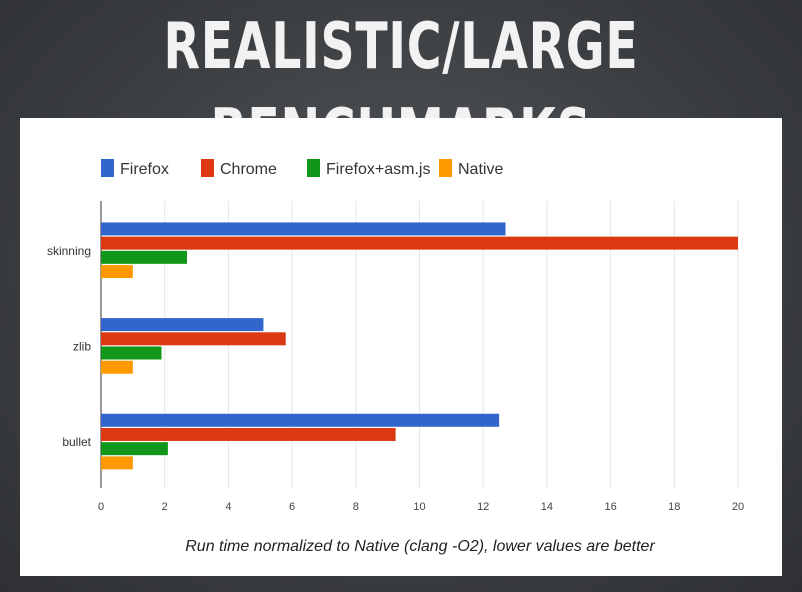 This screenshot has width=802, height=592. I want to click on legend-label: Firefox+asm.js, so click(378, 169).